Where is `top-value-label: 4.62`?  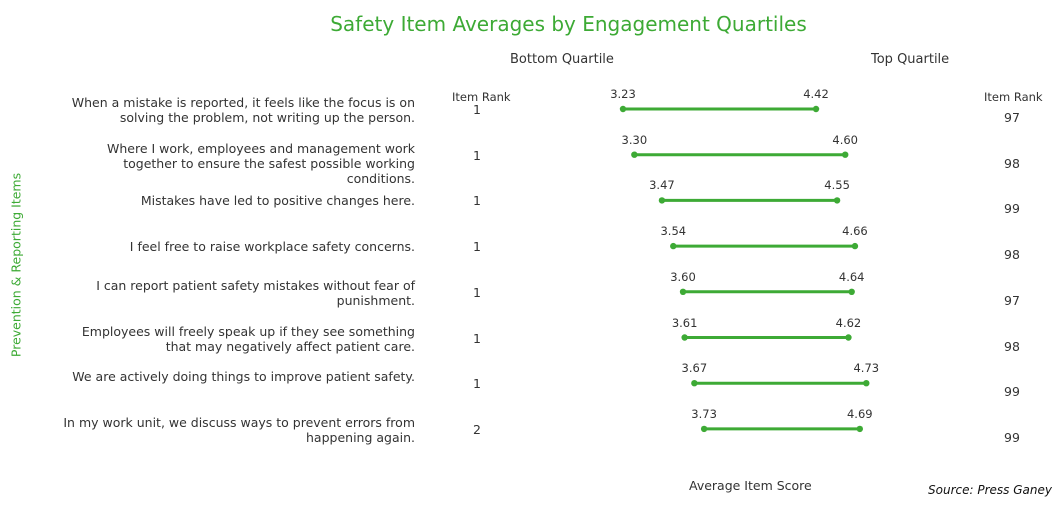
top-value-label: 4.62 is located at coordinates (848, 322).